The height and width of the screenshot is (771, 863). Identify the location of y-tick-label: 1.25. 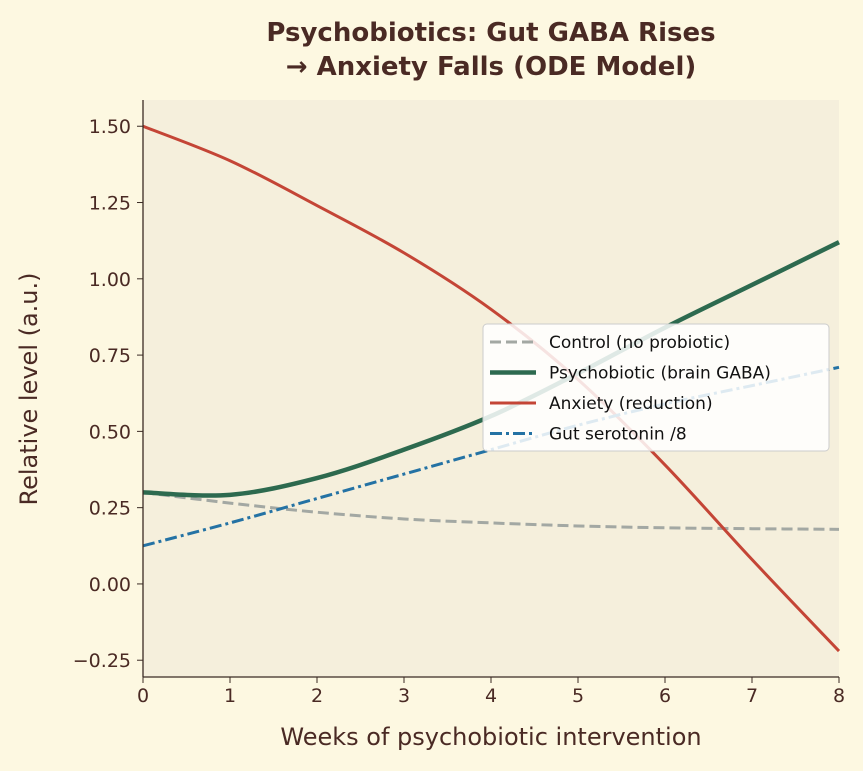
(110, 204).